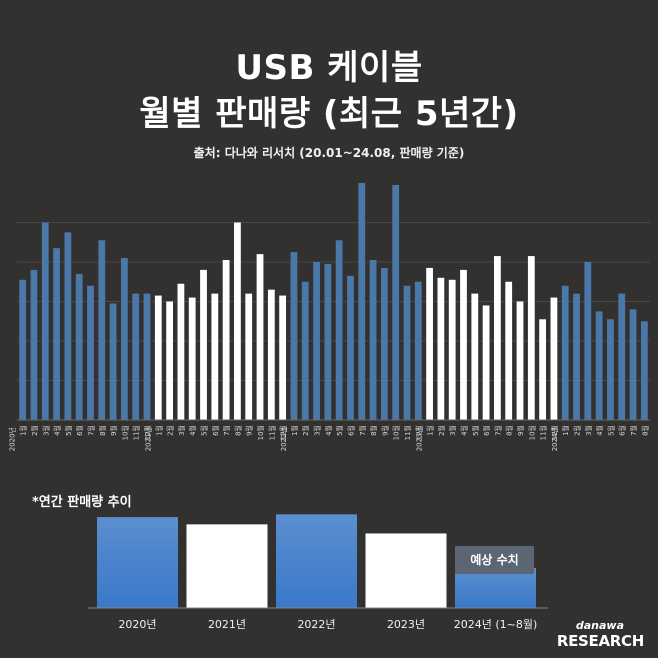 This screenshot has height=658, width=658. What do you see at coordinates (227, 566) in the screenshot?
I see `annual-bar-2021년` at bounding box center [227, 566].